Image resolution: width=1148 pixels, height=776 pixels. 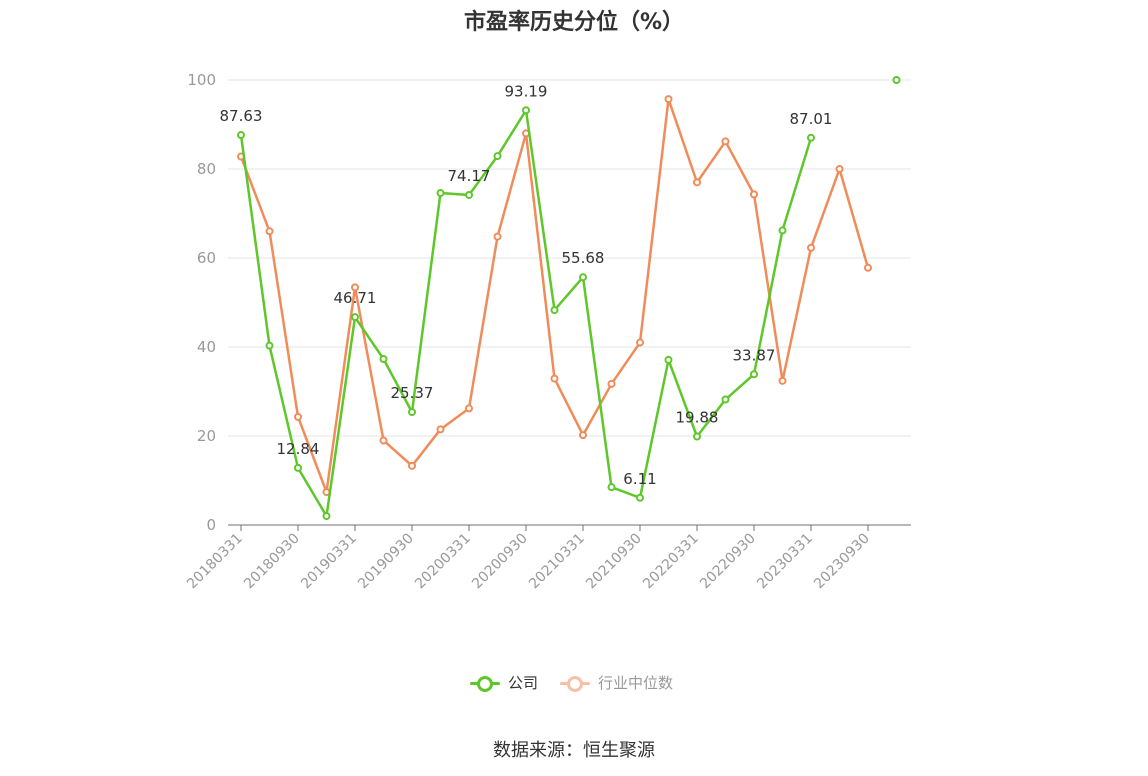 What do you see at coordinates (574, 22) in the screenshot?
I see `chart-title: 市盈率历史分位（%）` at bounding box center [574, 22].